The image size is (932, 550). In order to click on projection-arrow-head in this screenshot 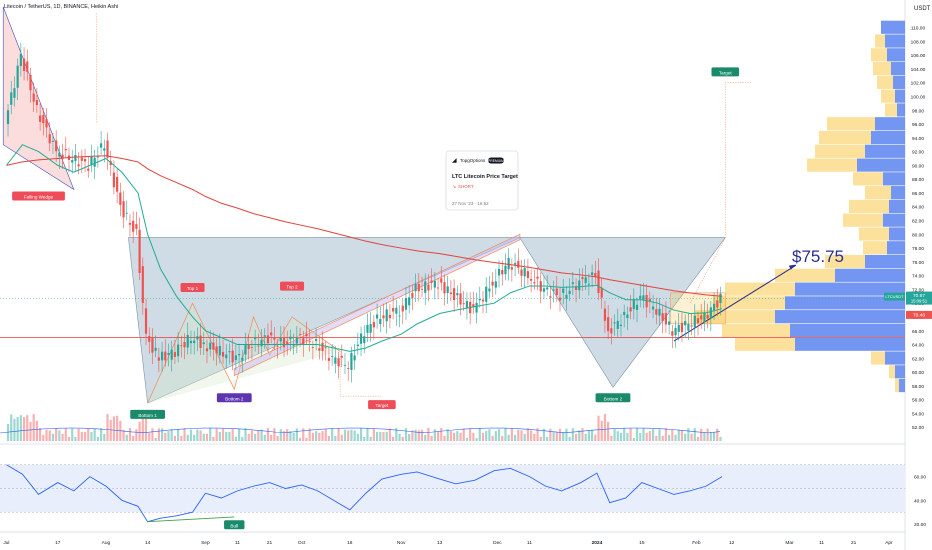, I will do `click(792, 267)`.